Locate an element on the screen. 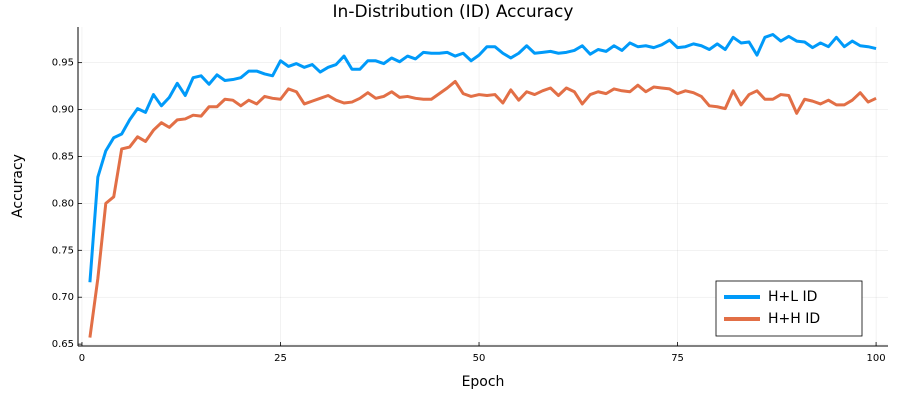 This screenshot has width=900, height=400. legend-box is located at coordinates (789, 308).